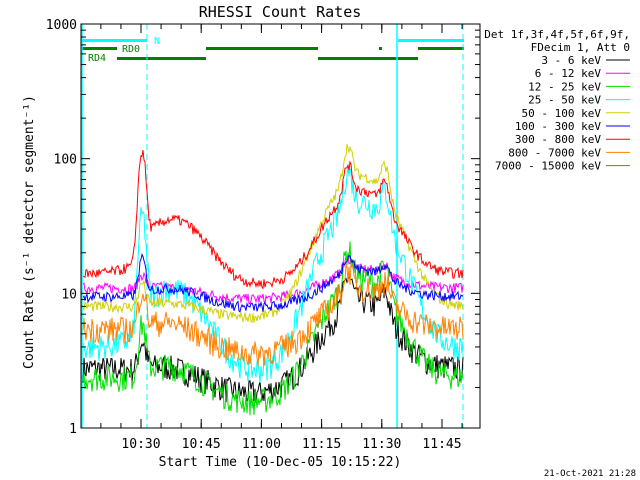  I want to click on legend-header: Det 1f,3f,4f,5f,6f,9f,, so click(557, 34).